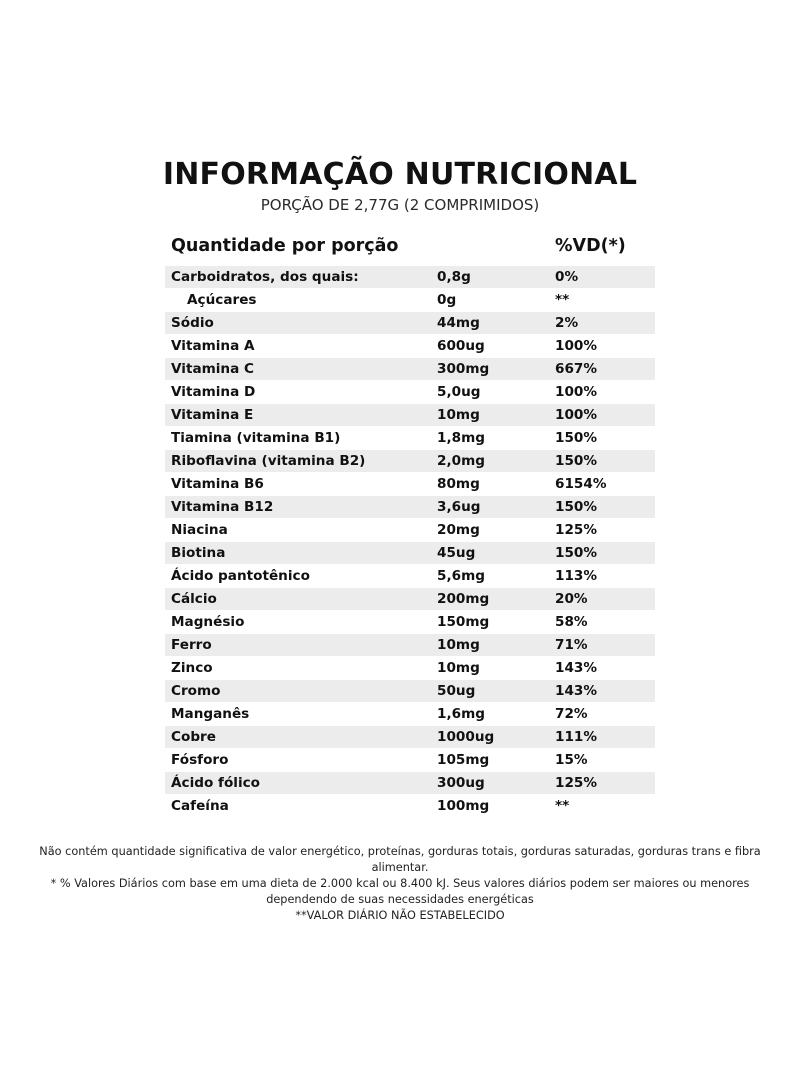  What do you see at coordinates (217, 483) in the screenshot?
I see `nutrient-name: Vitamina B6` at bounding box center [217, 483].